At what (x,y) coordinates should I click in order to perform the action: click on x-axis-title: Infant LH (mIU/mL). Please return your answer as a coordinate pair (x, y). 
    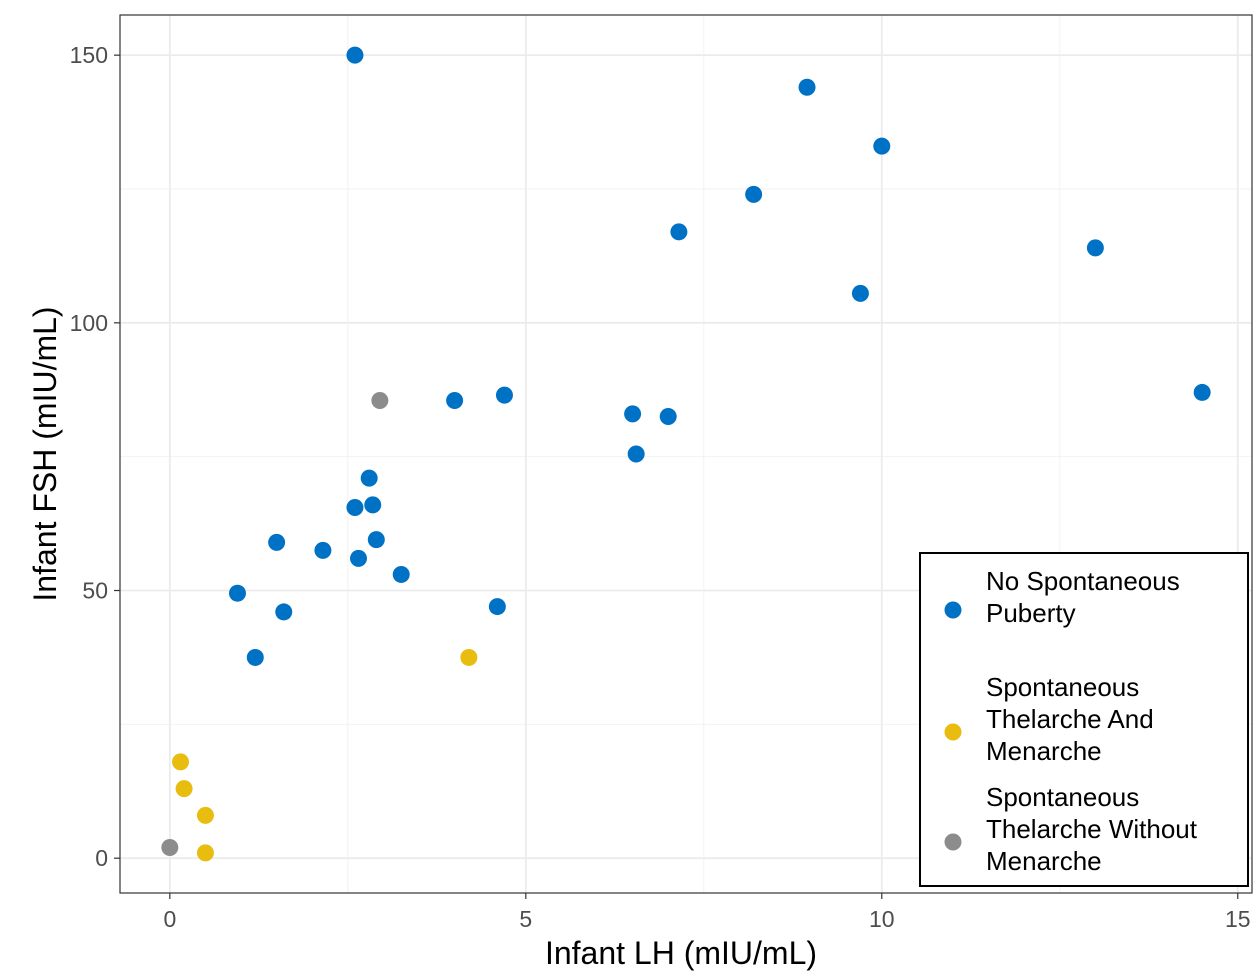
    Looking at the image, I should click on (681, 953).